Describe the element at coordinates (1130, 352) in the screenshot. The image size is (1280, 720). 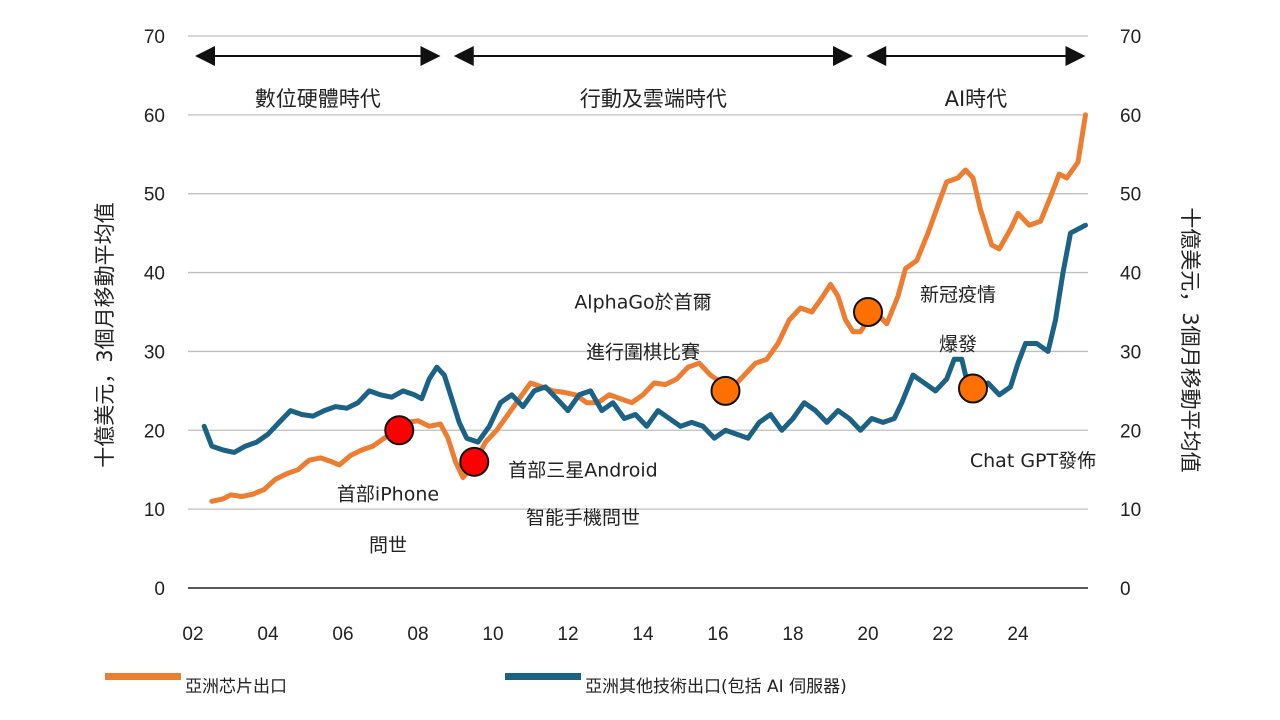
I see `y-tick-label-right: 30` at that location.